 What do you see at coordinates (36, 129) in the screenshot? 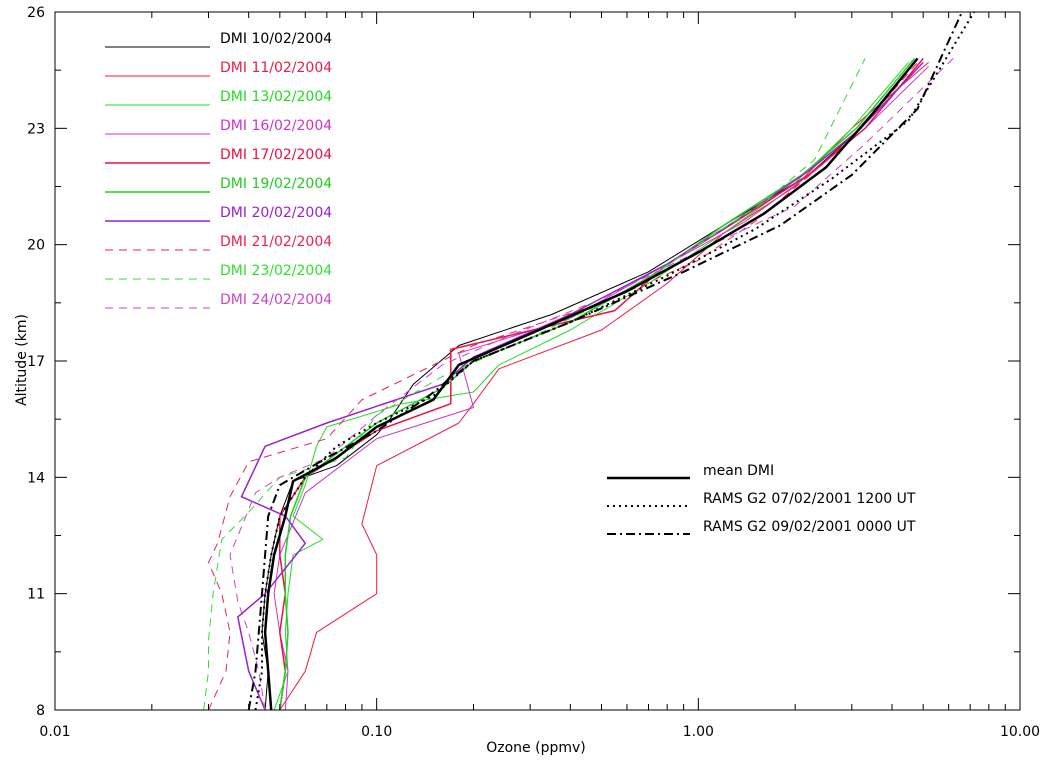
I see `y-tick-label: 23` at bounding box center [36, 129].